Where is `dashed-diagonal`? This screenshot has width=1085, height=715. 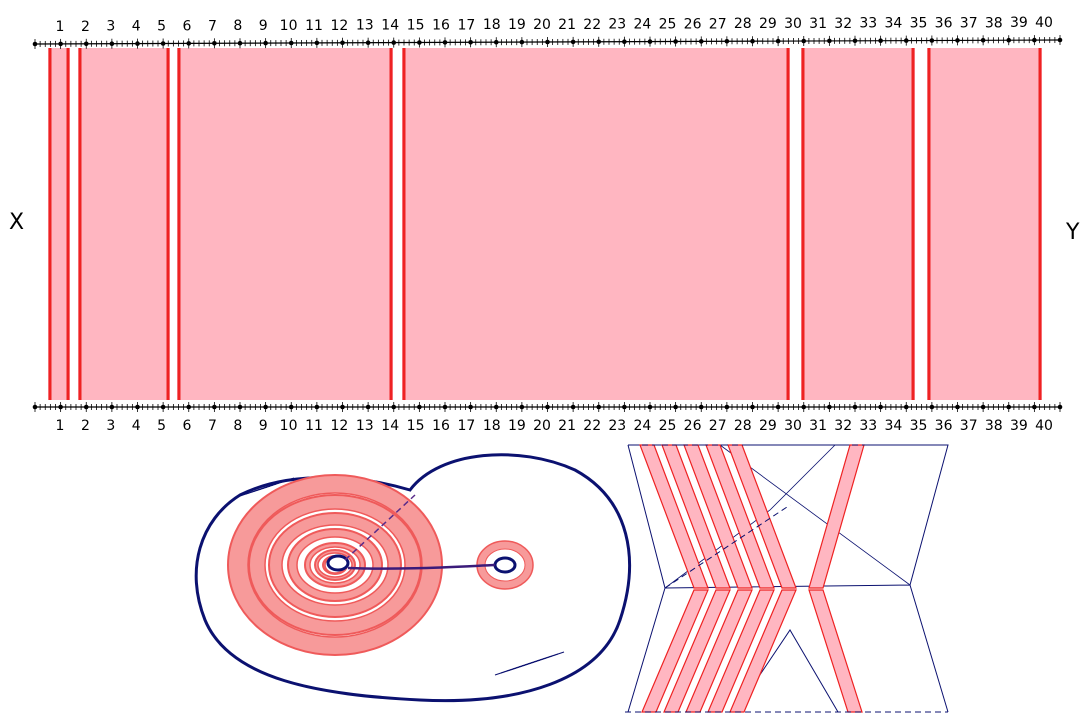 dashed-diagonal is located at coordinates (727, 546).